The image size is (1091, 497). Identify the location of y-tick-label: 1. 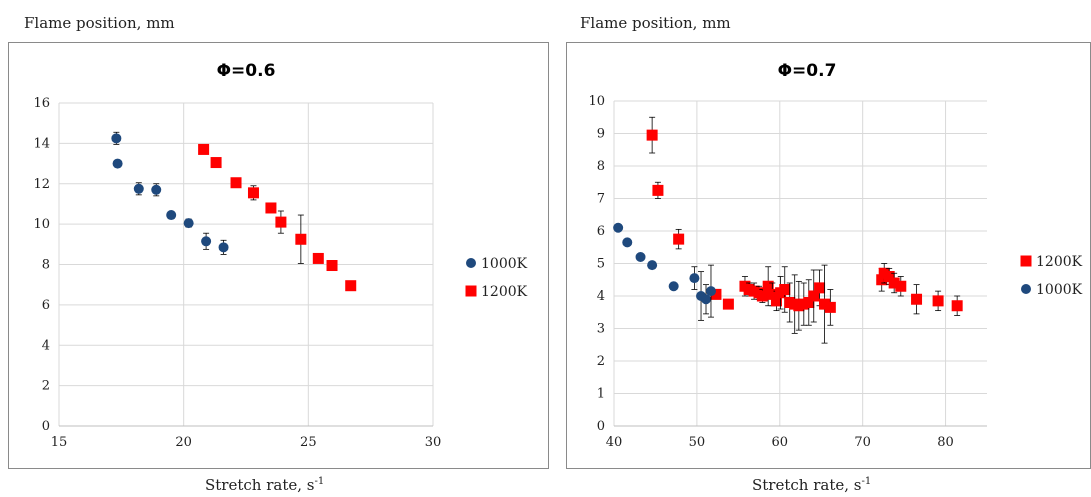
(601, 394).